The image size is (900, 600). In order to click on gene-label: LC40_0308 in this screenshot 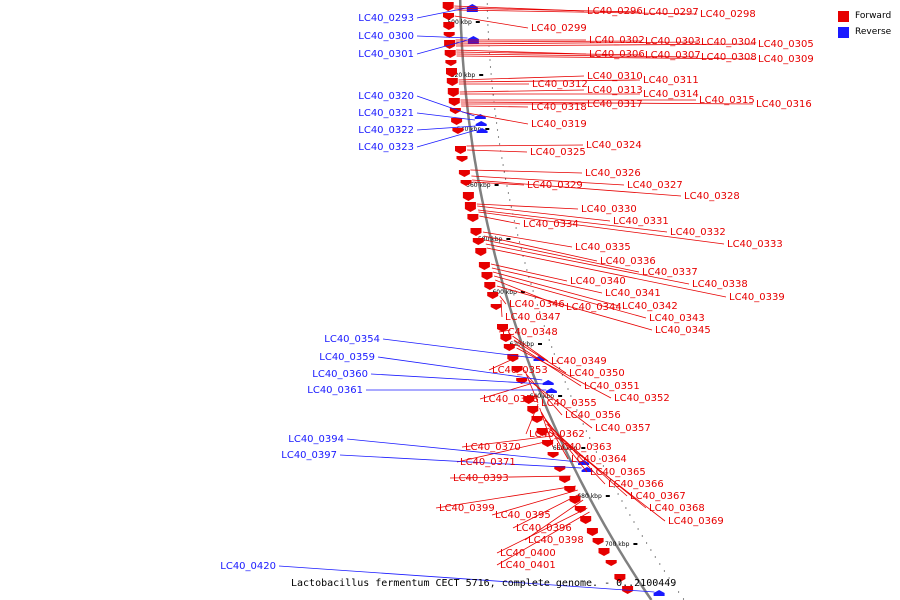, I will do `click(729, 57)`.